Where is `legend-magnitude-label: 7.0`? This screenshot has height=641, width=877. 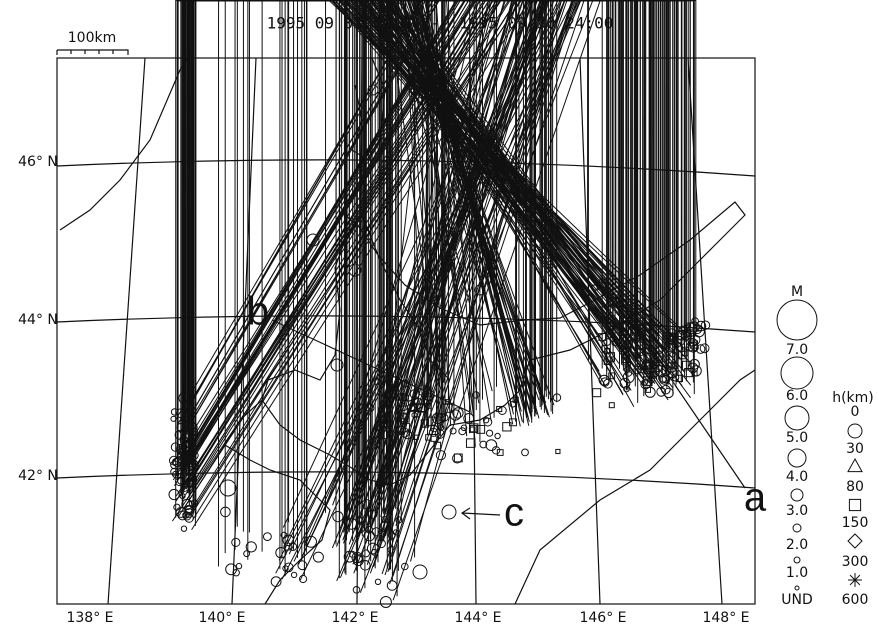 legend-magnitude-label: 7.0 is located at coordinates (797, 350).